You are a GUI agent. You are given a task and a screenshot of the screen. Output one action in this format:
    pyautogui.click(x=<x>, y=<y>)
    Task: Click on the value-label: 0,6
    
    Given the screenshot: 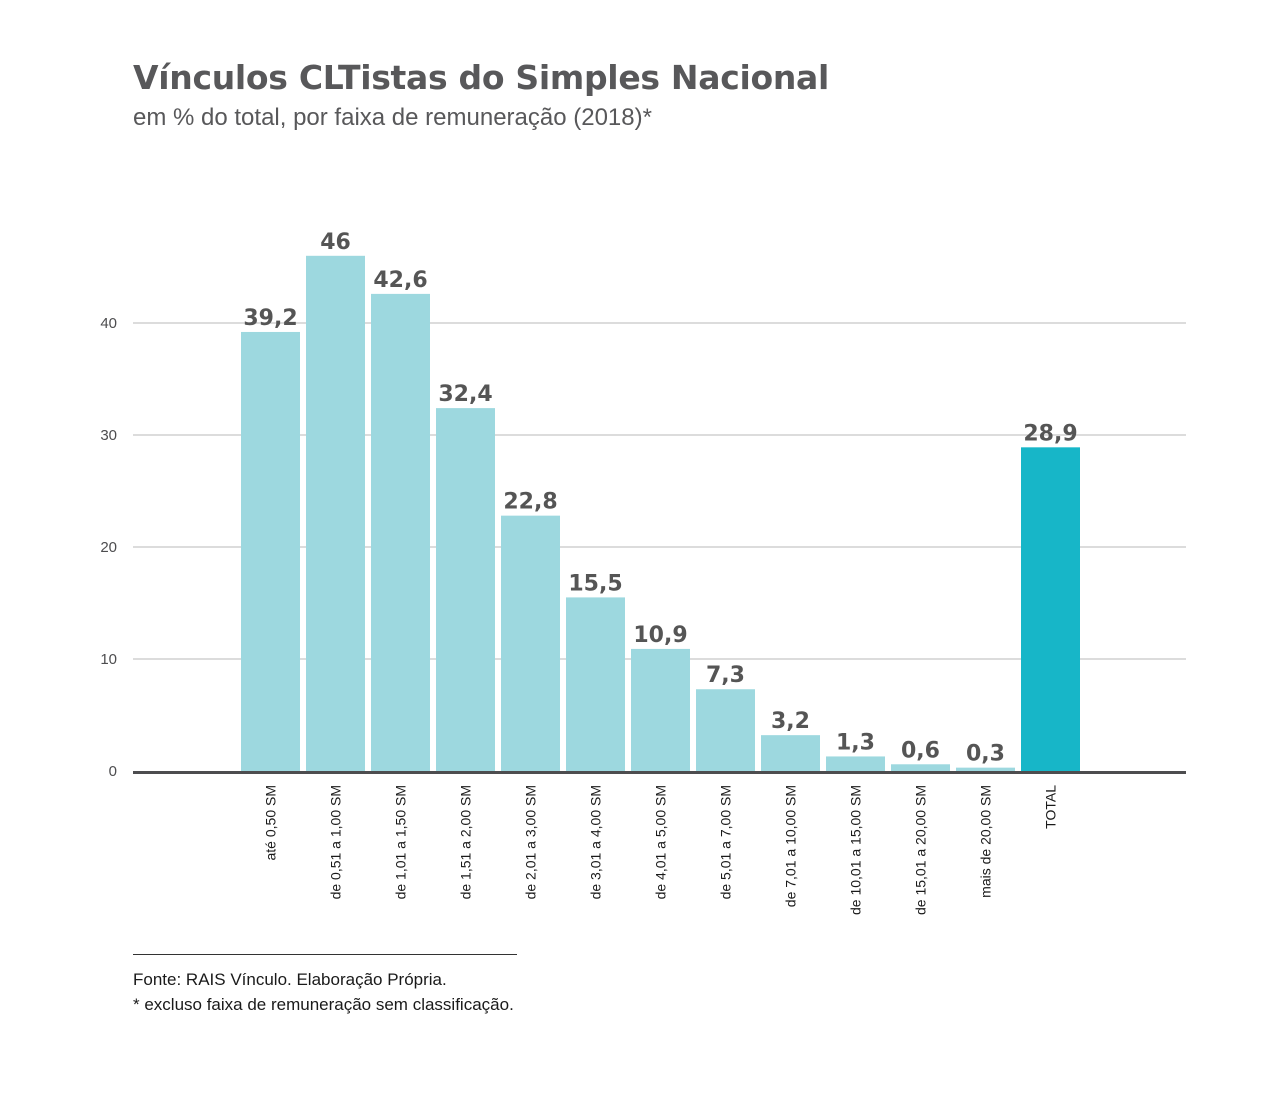 What is the action you would take?
    pyautogui.click(x=920, y=750)
    